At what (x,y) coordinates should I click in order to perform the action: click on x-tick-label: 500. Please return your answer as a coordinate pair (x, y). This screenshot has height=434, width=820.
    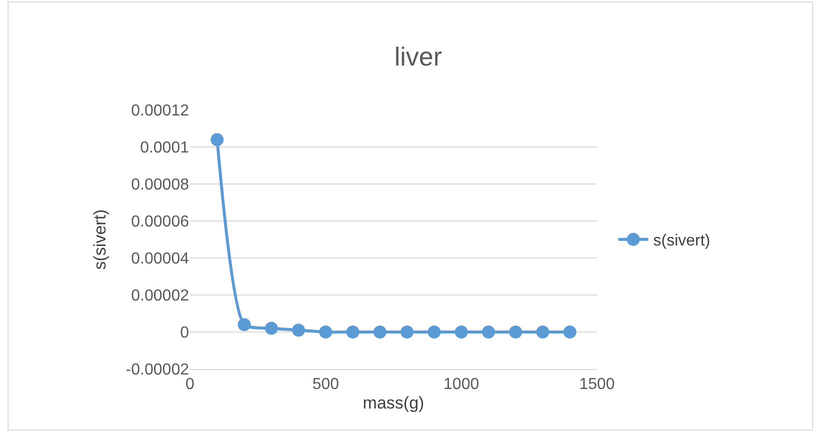
    Looking at the image, I should click on (326, 385).